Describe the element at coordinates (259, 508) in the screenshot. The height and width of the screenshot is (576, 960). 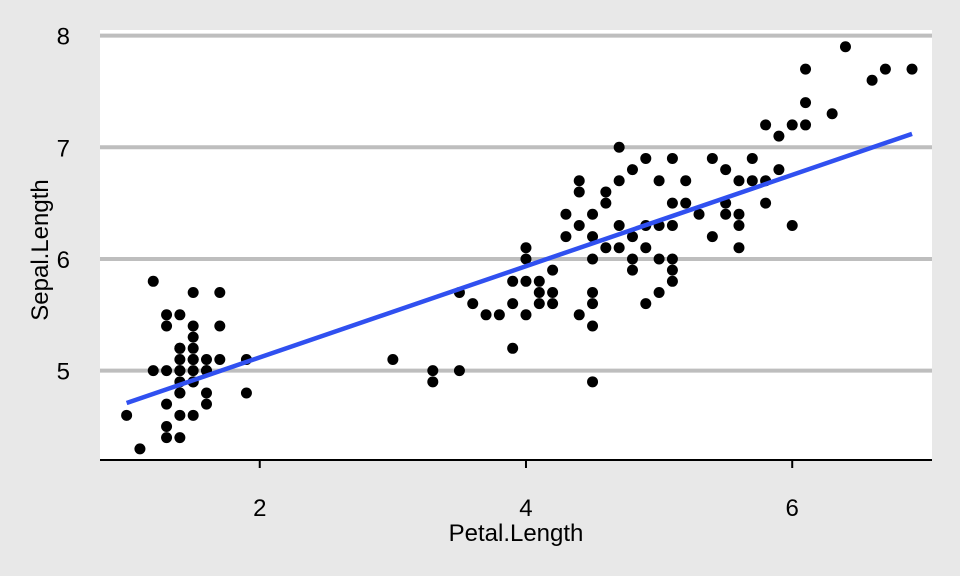
I see `x-tick-label: 2` at that location.